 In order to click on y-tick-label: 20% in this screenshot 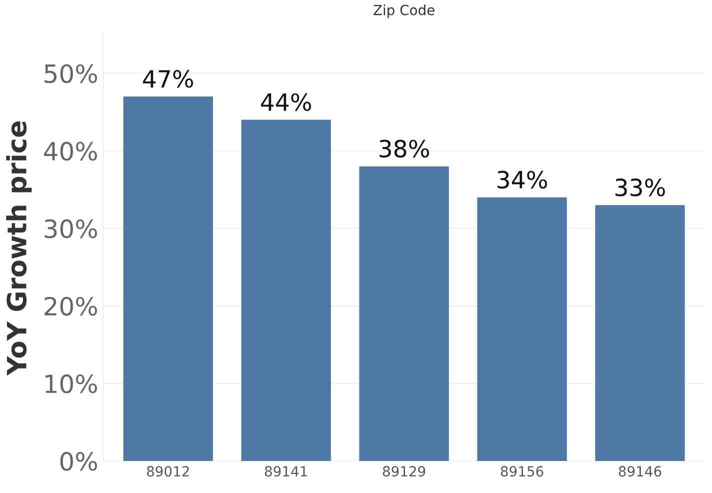, I will do `click(70, 306)`.